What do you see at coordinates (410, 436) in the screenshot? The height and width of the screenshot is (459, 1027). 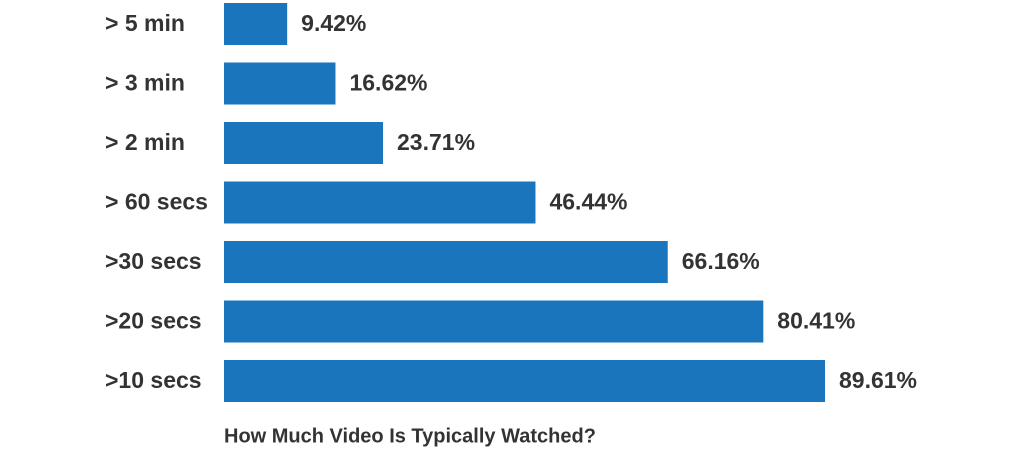 I see `chart-title: How Much Video Is Typically Watched?` at bounding box center [410, 436].